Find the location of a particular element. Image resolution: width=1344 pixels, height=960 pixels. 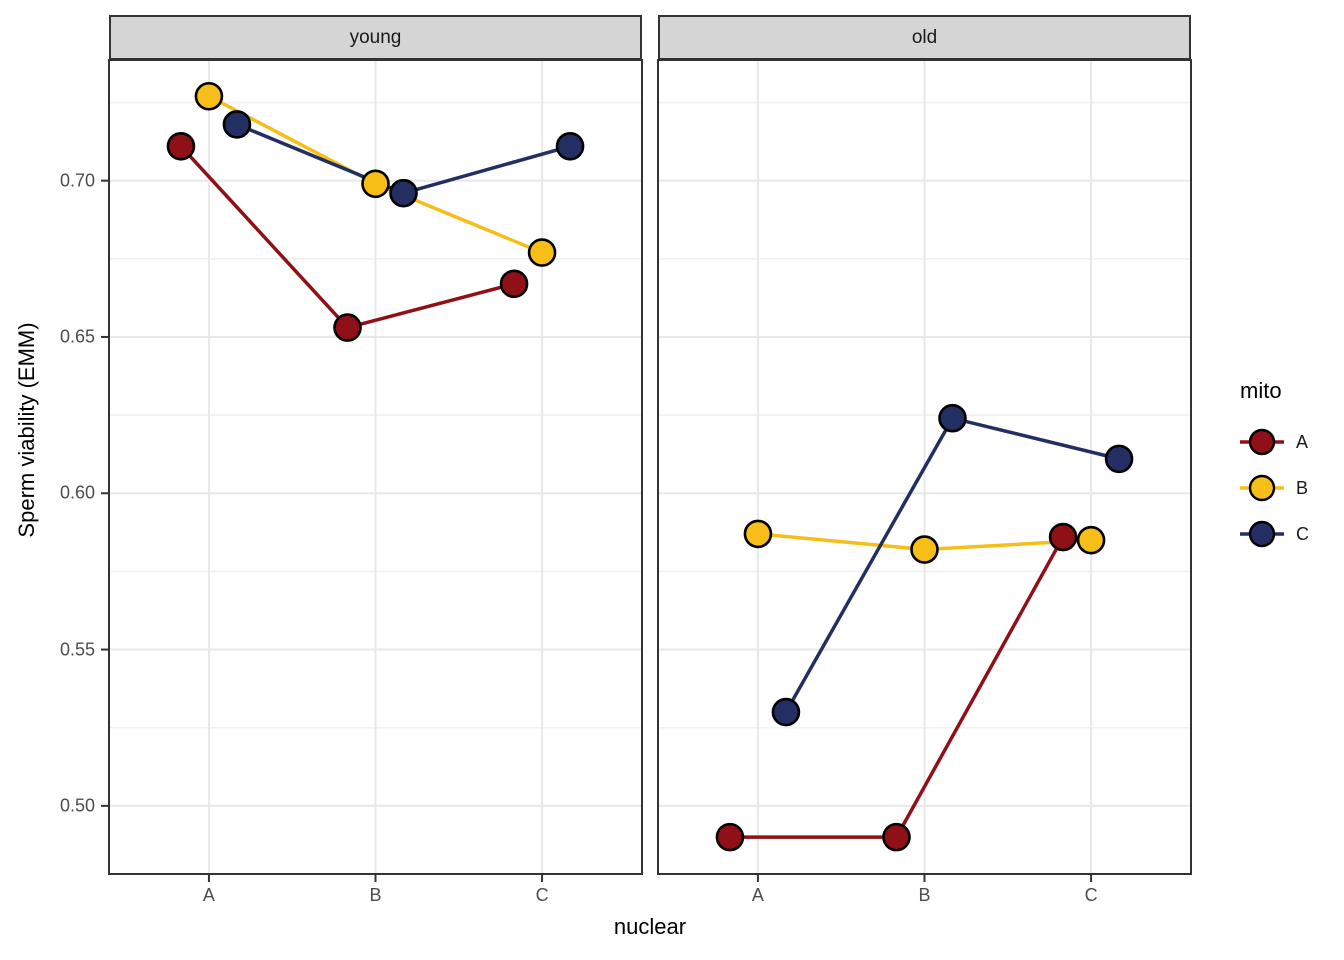

legend-item-label: C is located at coordinates (1302, 533).